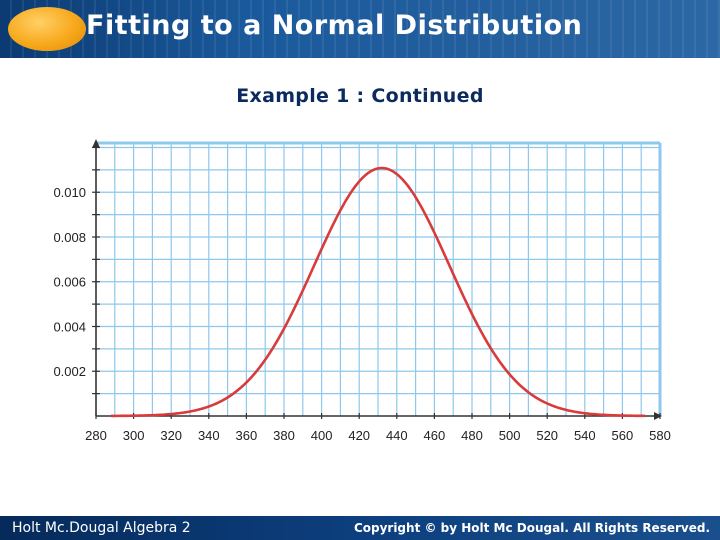 The width and height of the screenshot is (720, 540). I want to click on x-tick-label: 540, so click(585, 435).